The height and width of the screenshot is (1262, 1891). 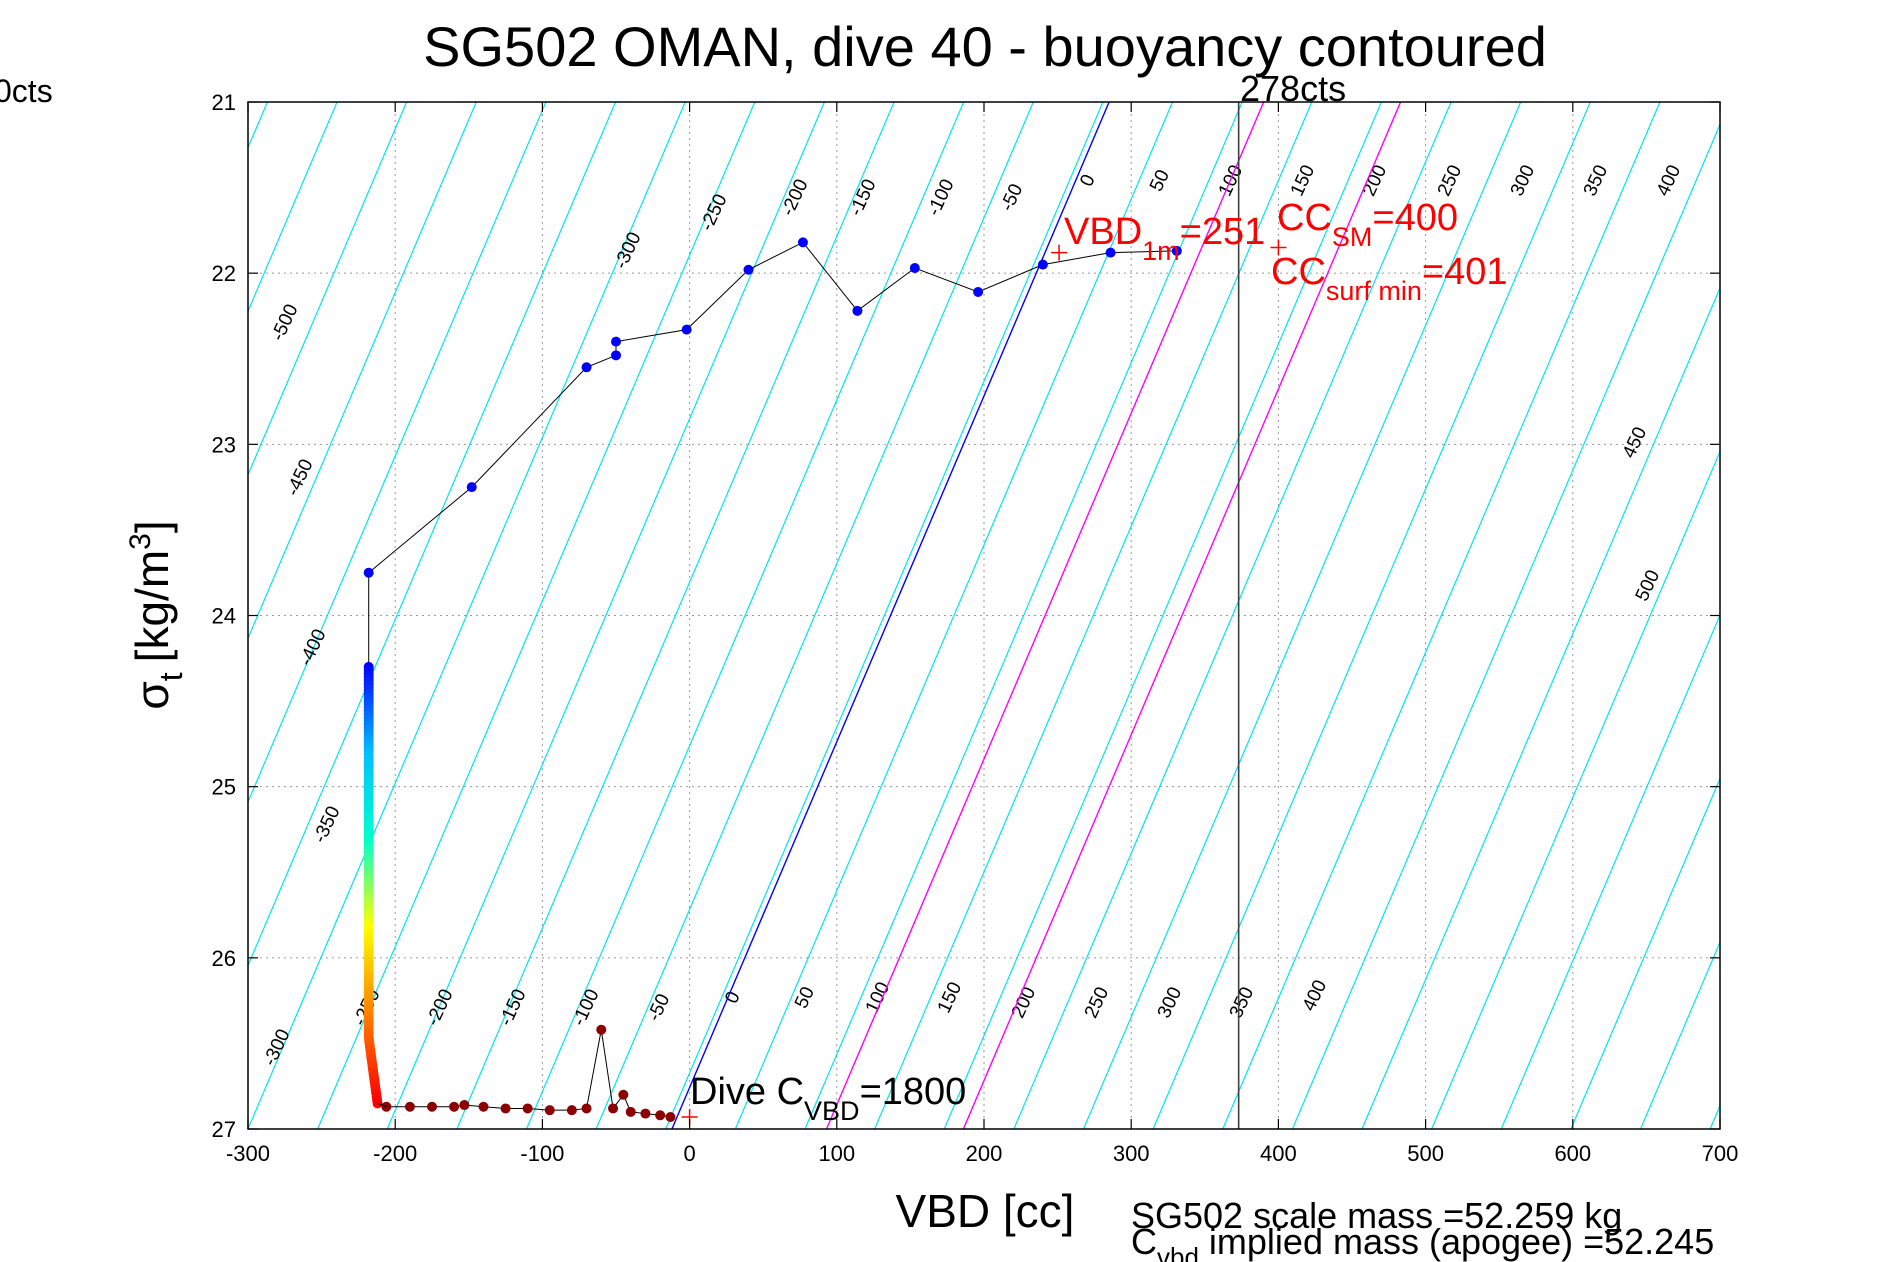 I want to click on y-tick-label: 21, so click(x=224, y=102).